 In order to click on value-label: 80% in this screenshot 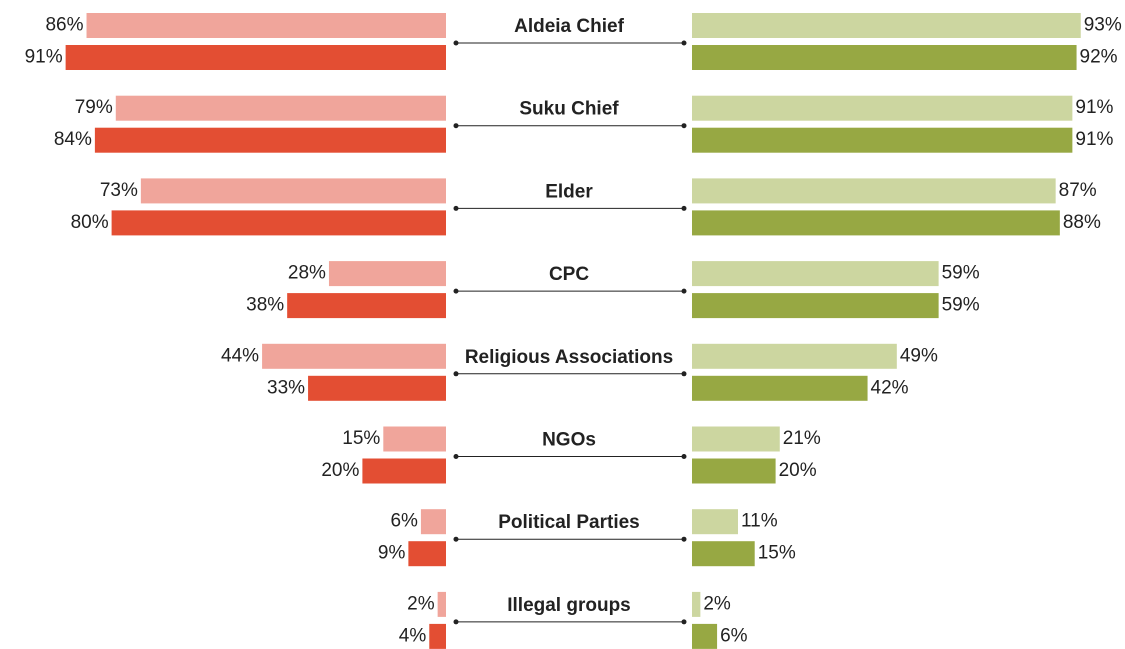, I will do `click(90, 222)`.